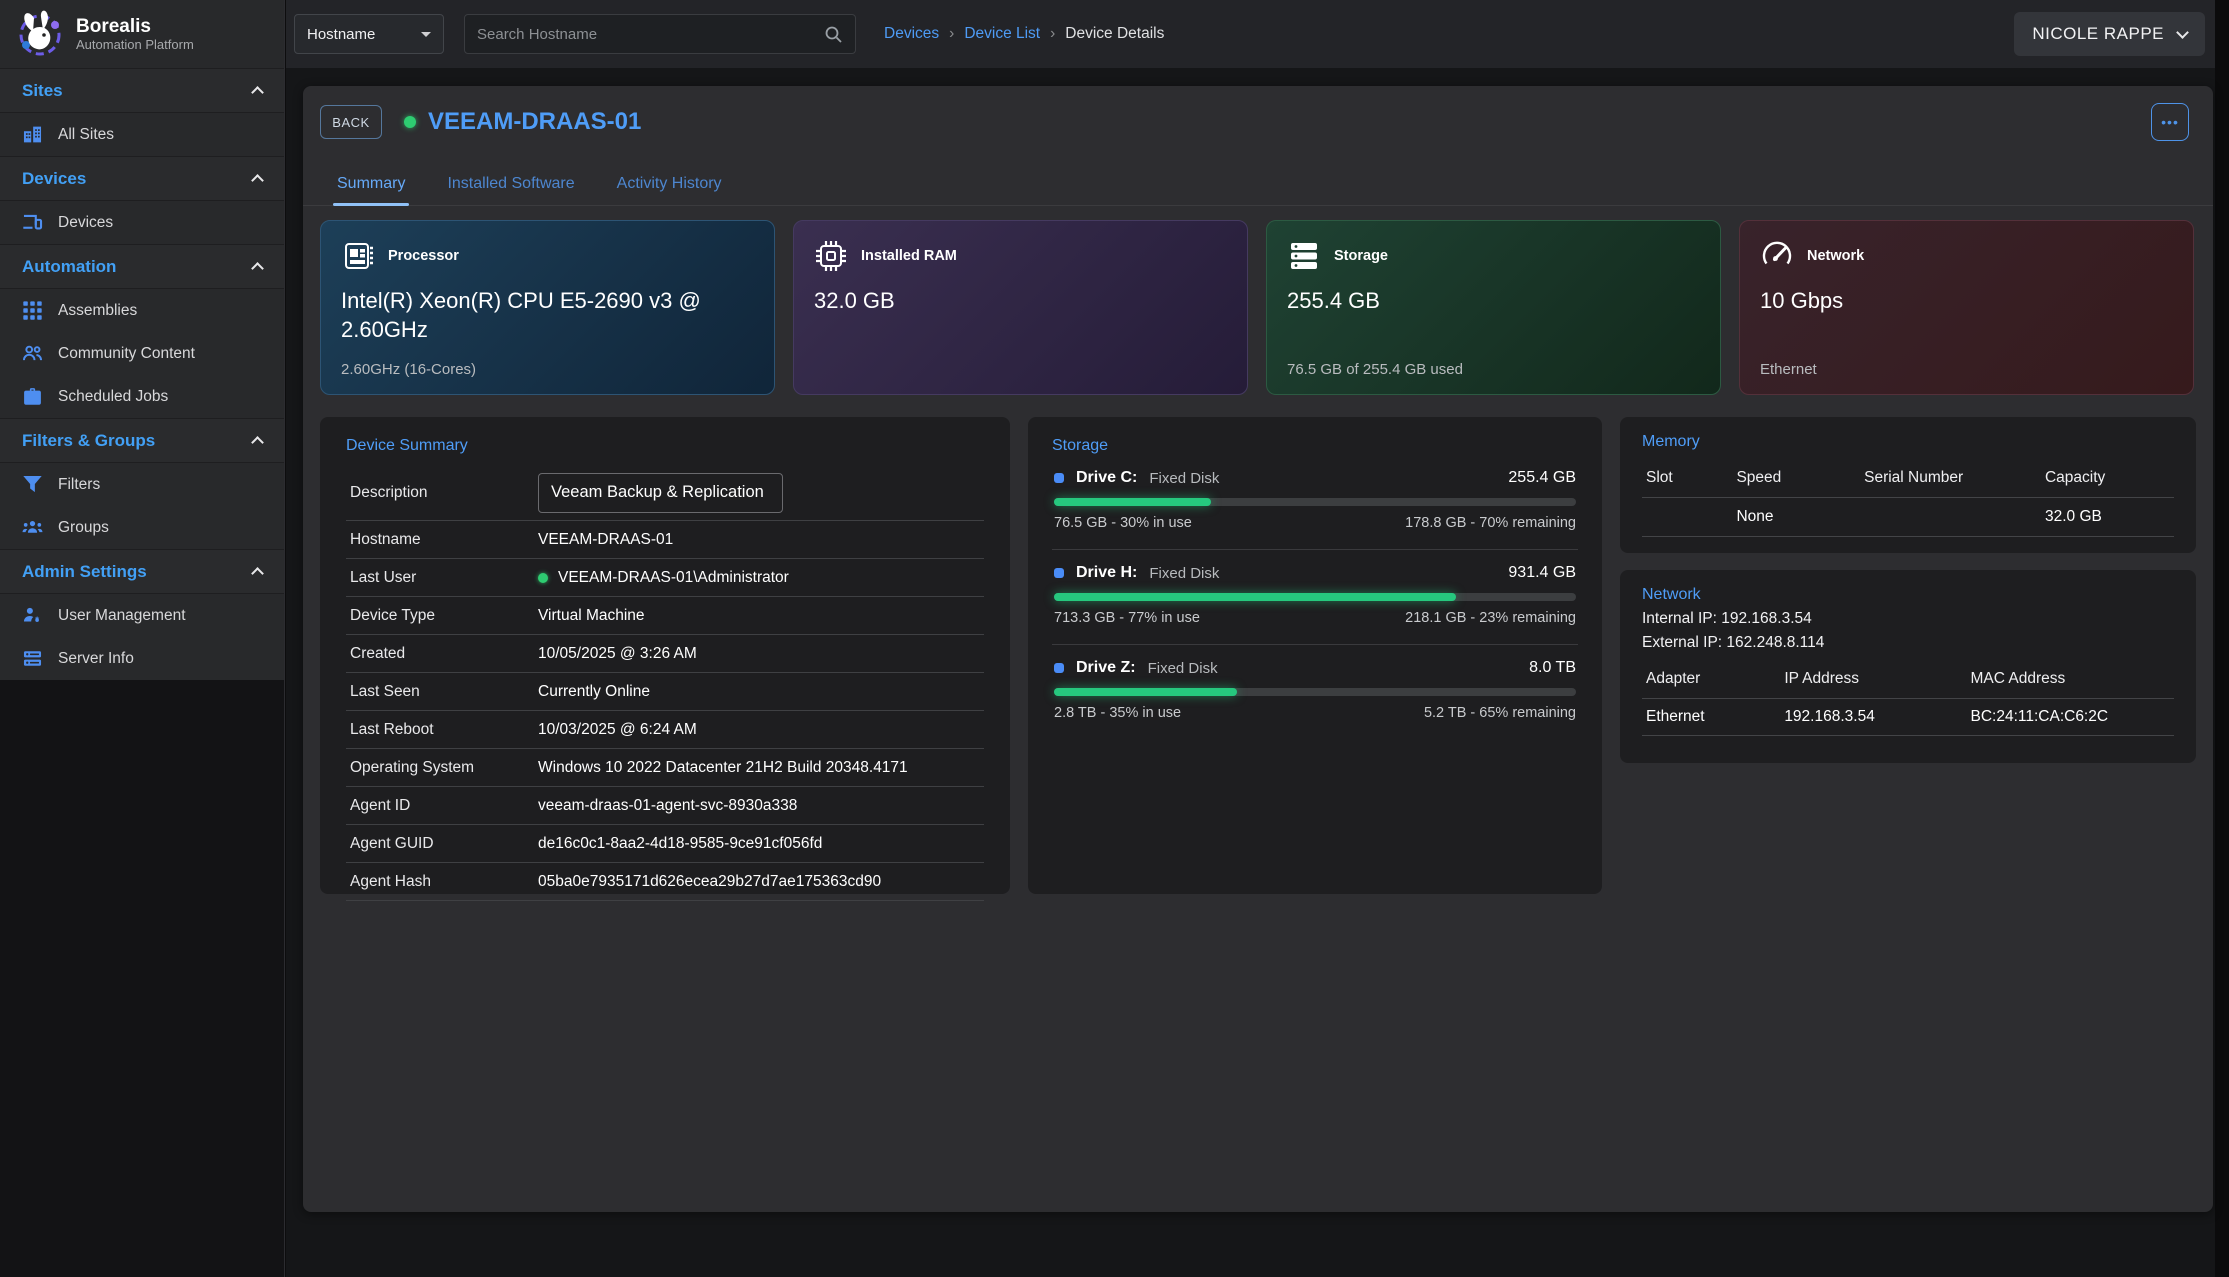 Image resolution: width=2229 pixels, height=1277 pixels. What do you see at coordinates (142, 310) in the screenshot?
I see `sidebar-item-assemblies: Assemblies` at bounding box center [142, 310].